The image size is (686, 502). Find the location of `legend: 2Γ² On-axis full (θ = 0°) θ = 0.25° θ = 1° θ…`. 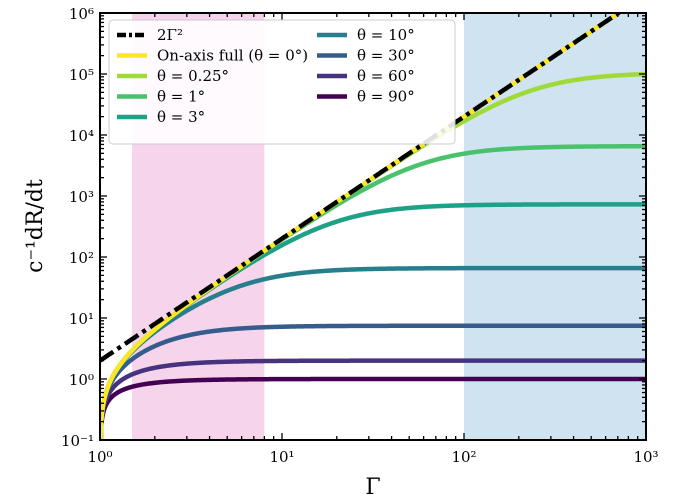

legend: 2Γ² On-axis full (θ = 0°) θ = 0.25° θ = 1° θ… is located at coordinates (282, 82).